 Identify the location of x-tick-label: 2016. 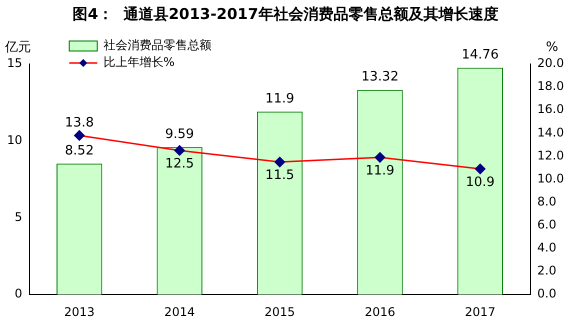
(380, 311).